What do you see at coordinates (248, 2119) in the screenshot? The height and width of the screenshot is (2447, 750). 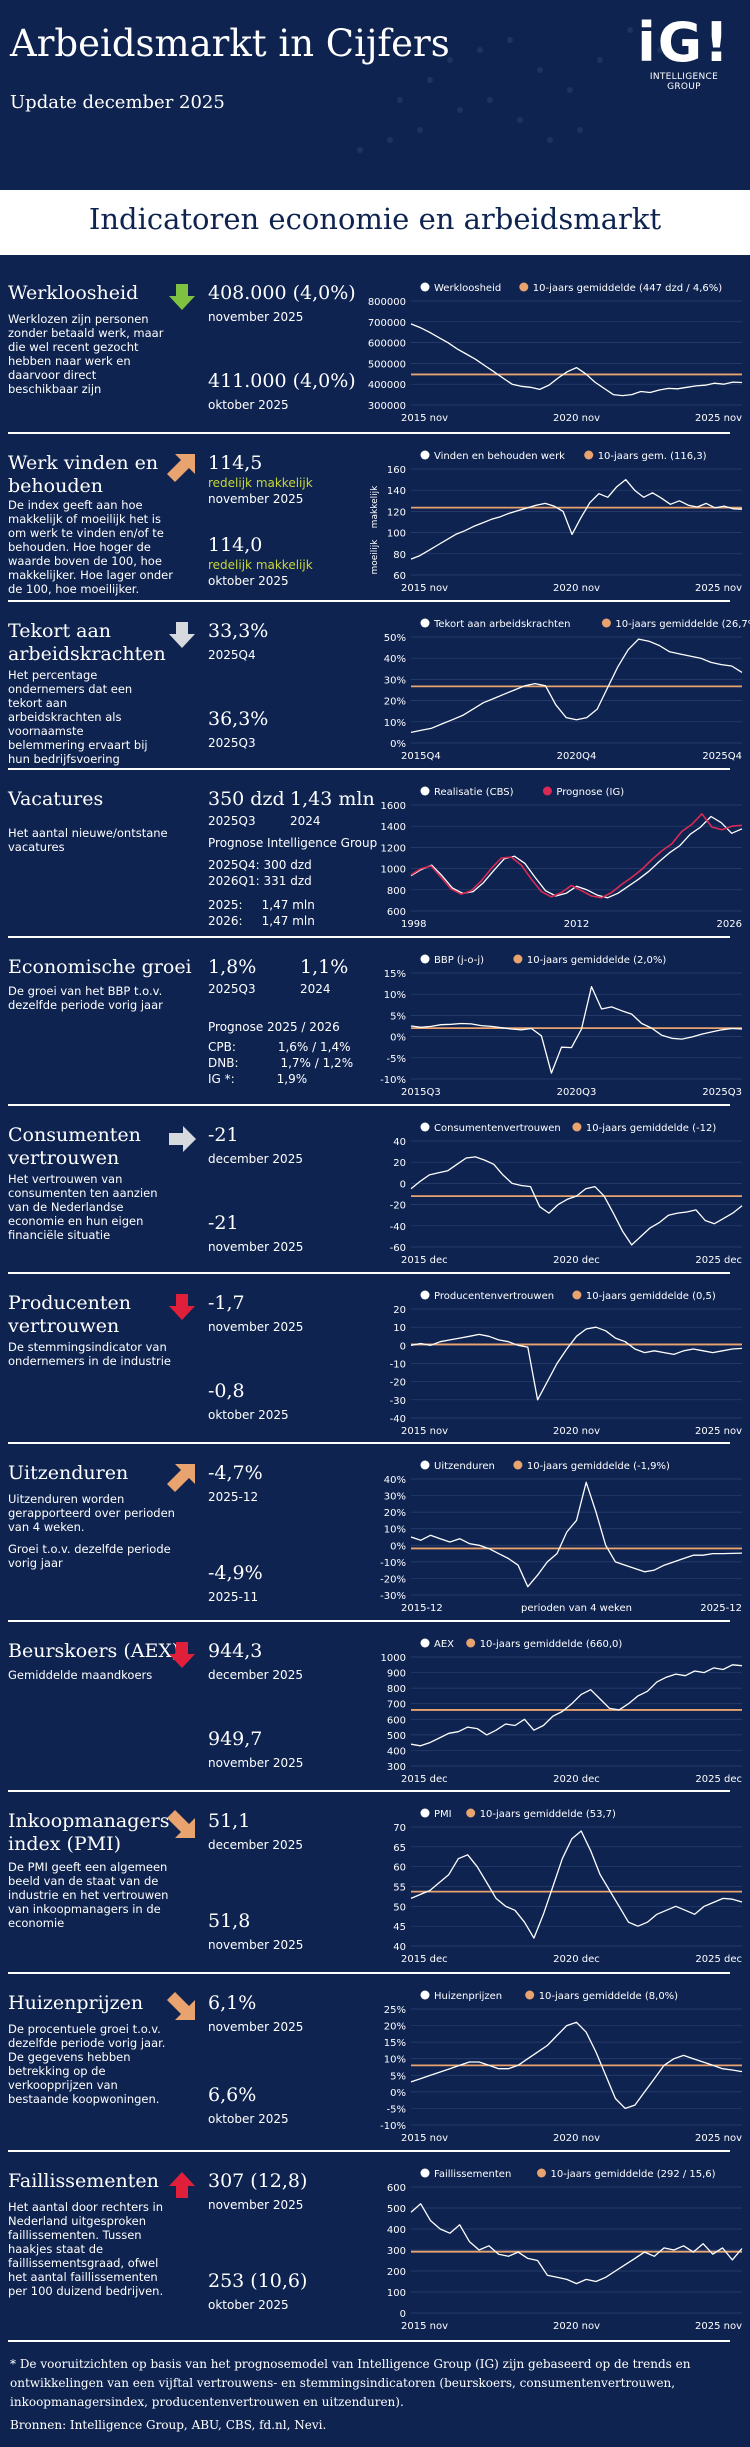 I see `previous-period: oktober 2025` at bounding box center [248, 2119].